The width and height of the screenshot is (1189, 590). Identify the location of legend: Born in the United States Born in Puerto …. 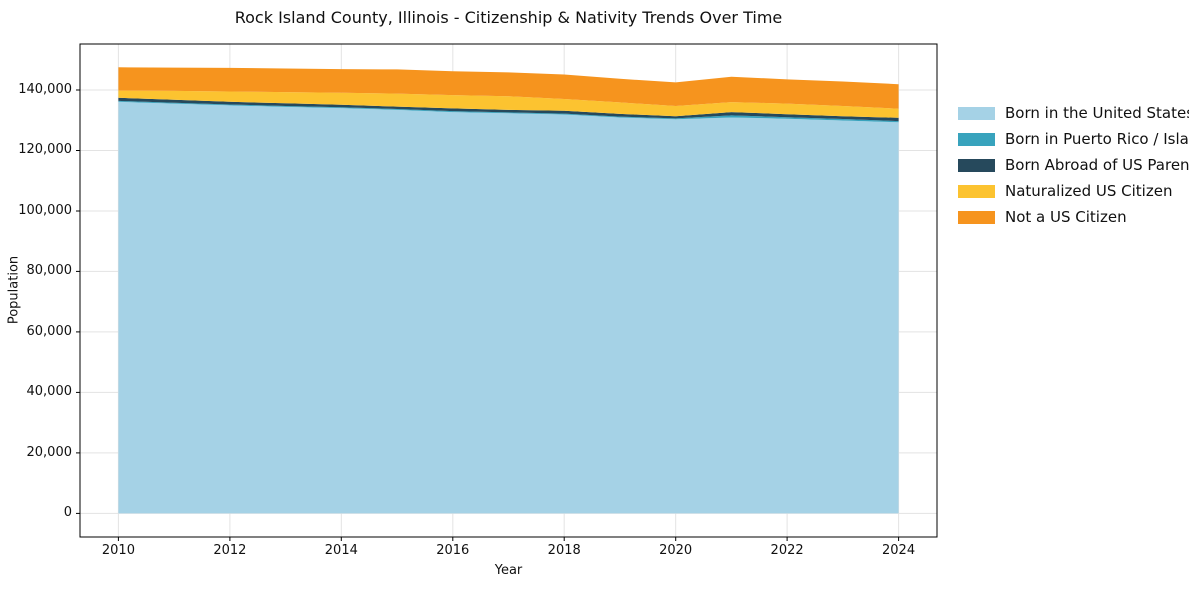
(1073, 165).